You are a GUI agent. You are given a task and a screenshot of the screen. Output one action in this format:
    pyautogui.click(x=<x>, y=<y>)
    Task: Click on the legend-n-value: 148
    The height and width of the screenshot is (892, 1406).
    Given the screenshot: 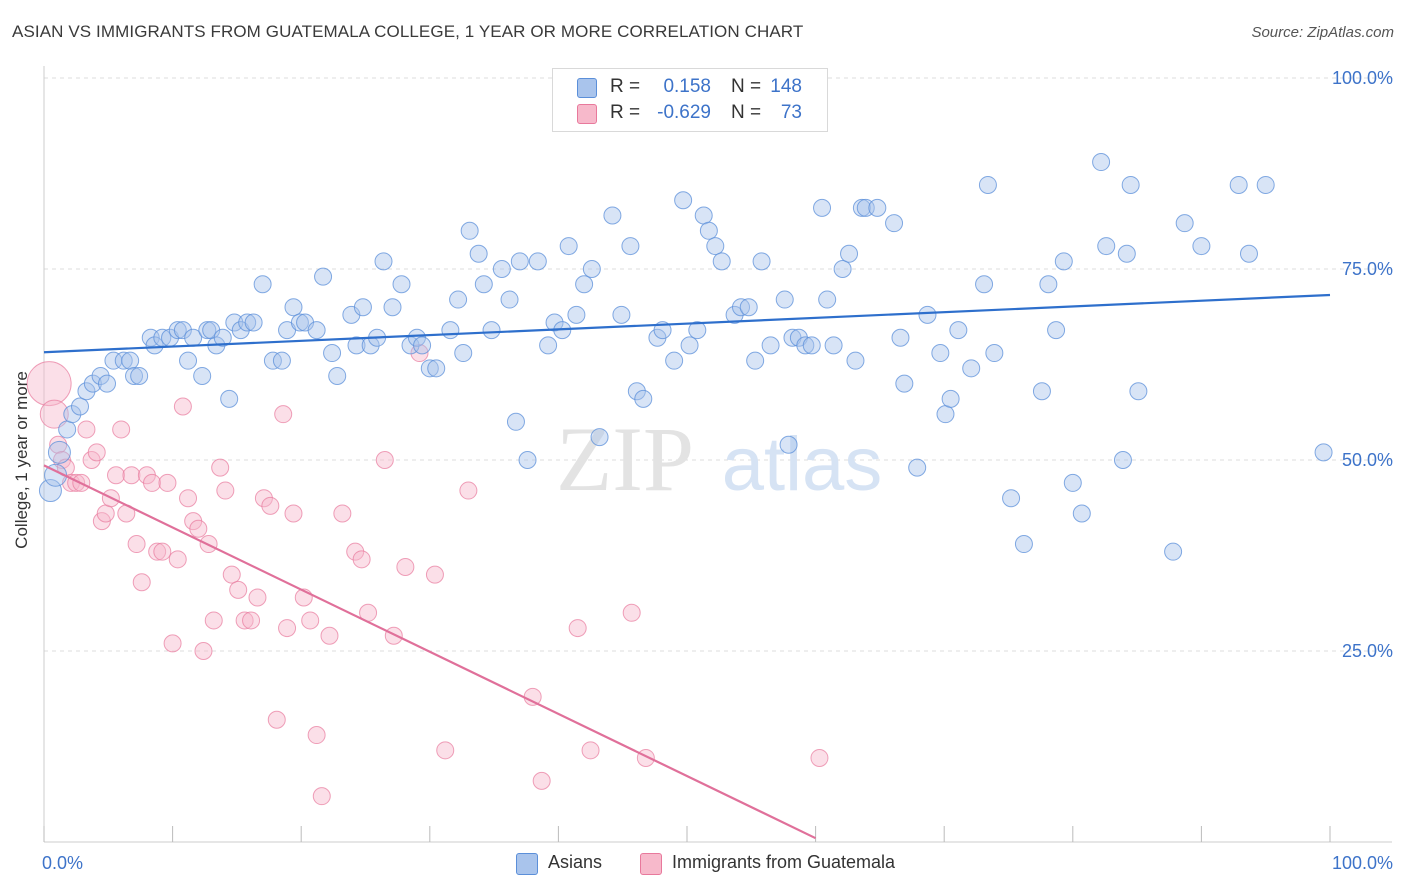 What is the action you would take?
    pyautogui.click(x=786, y=86)
    